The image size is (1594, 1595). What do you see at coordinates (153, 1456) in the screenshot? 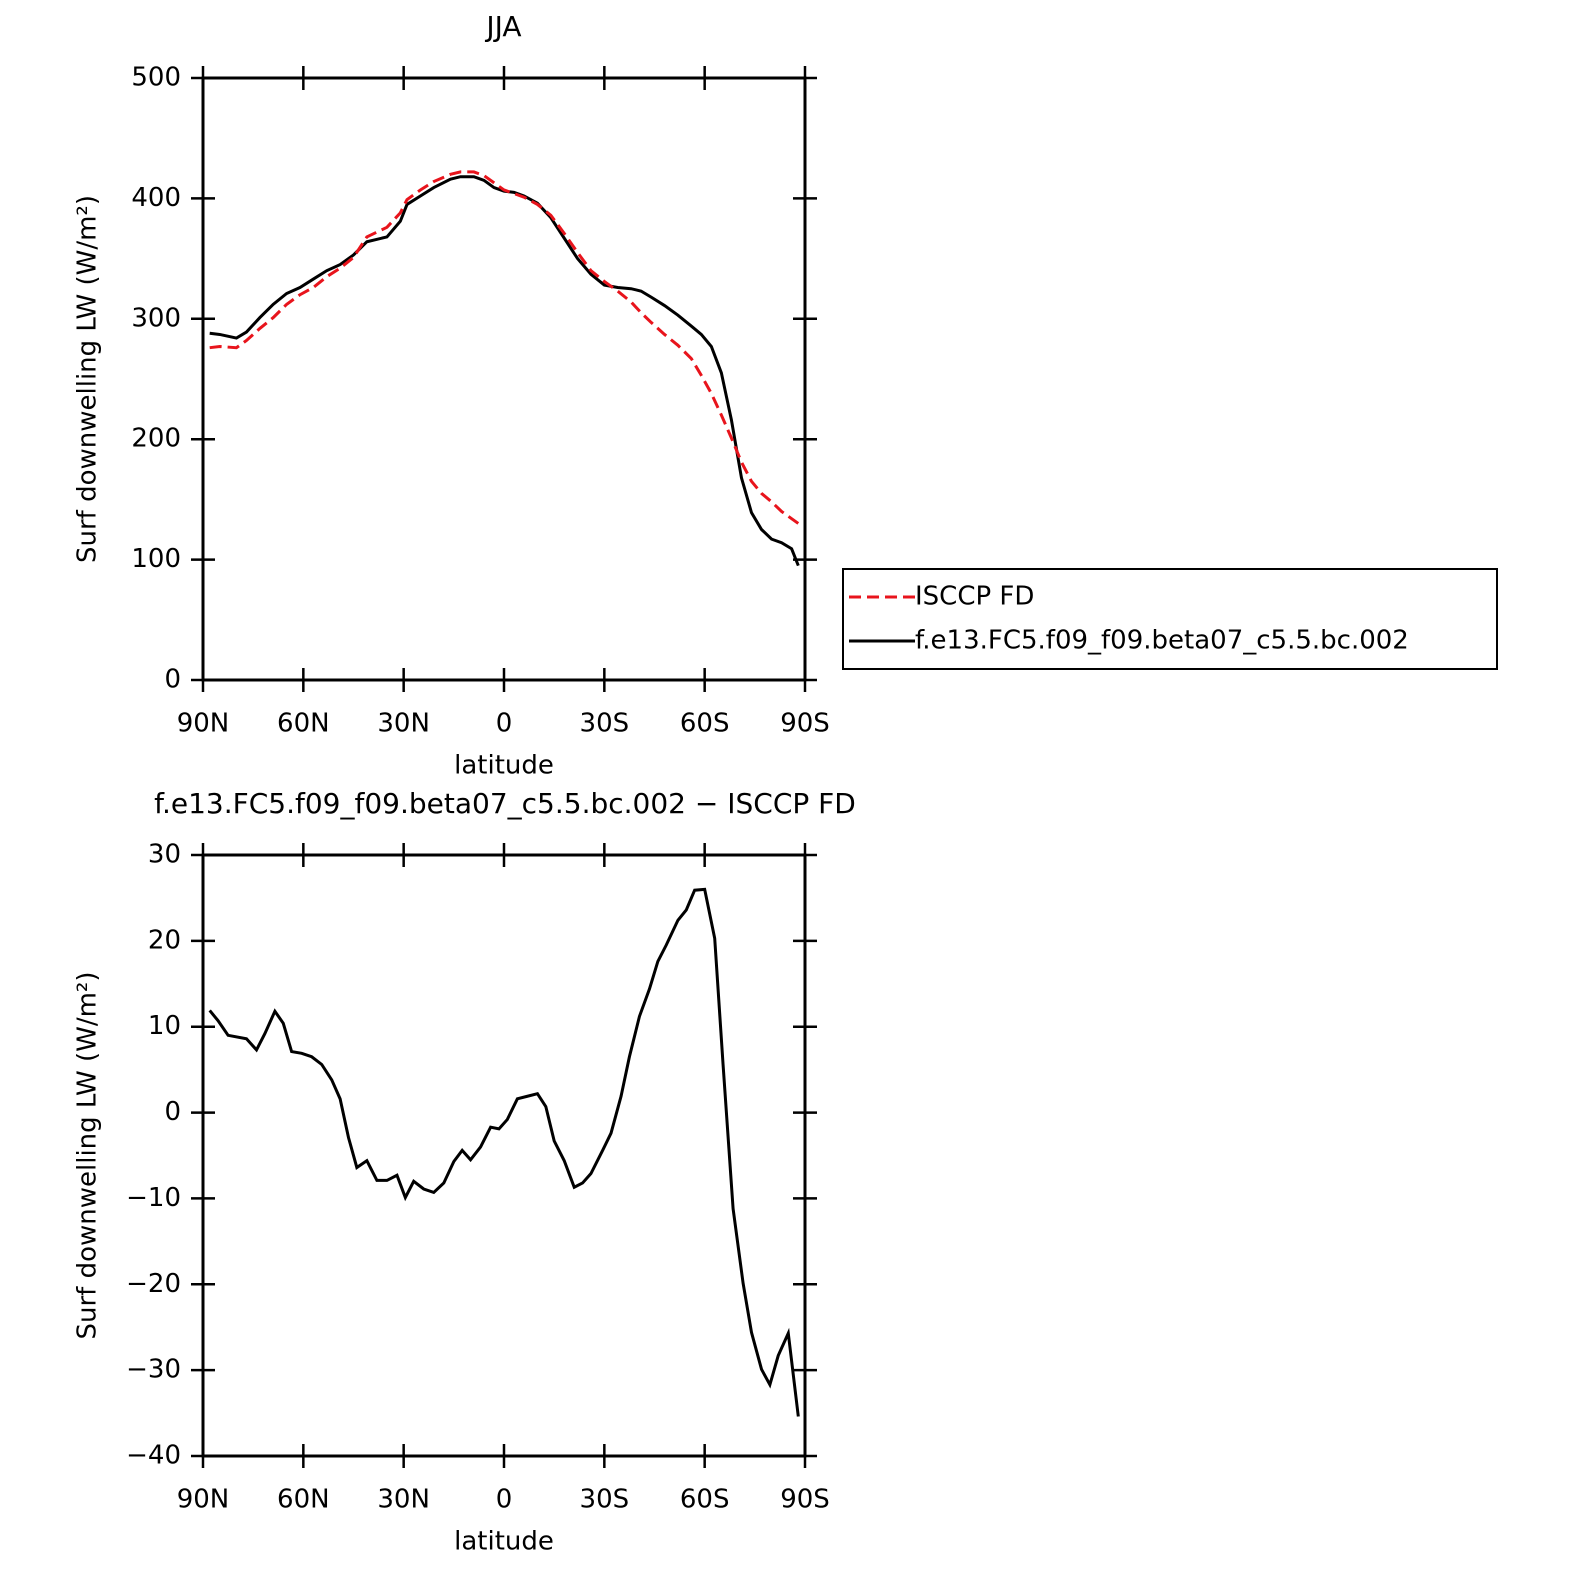
I see `y-tick-label: −40` at bounding box center [153, 1456].